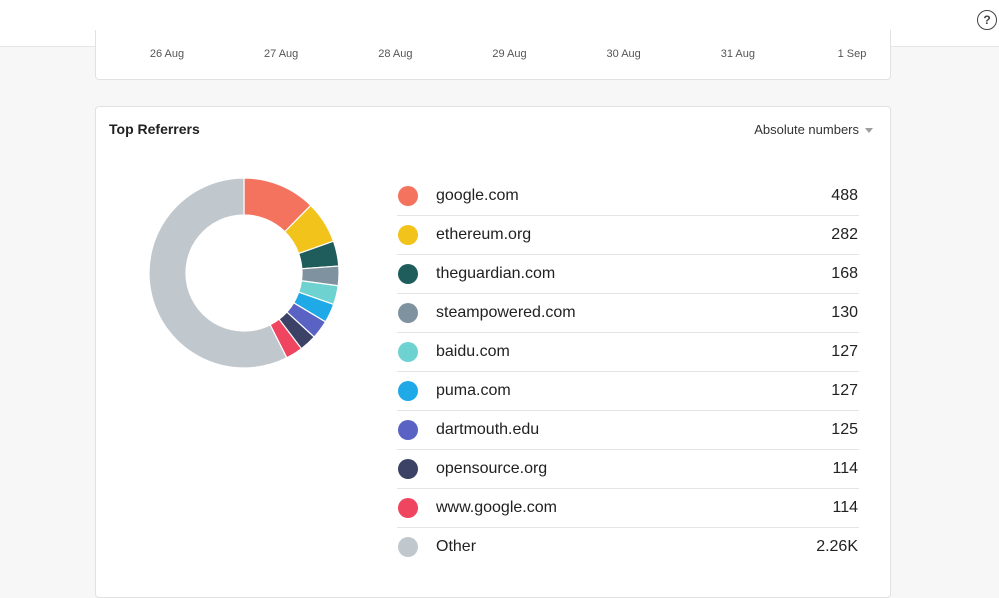 The width and height of the screenshot is (999, 598). What do you see at coordinates (628, 196) in the screenshot?
I see `legend-item: google.com 488` at bounding box center [628, 196].